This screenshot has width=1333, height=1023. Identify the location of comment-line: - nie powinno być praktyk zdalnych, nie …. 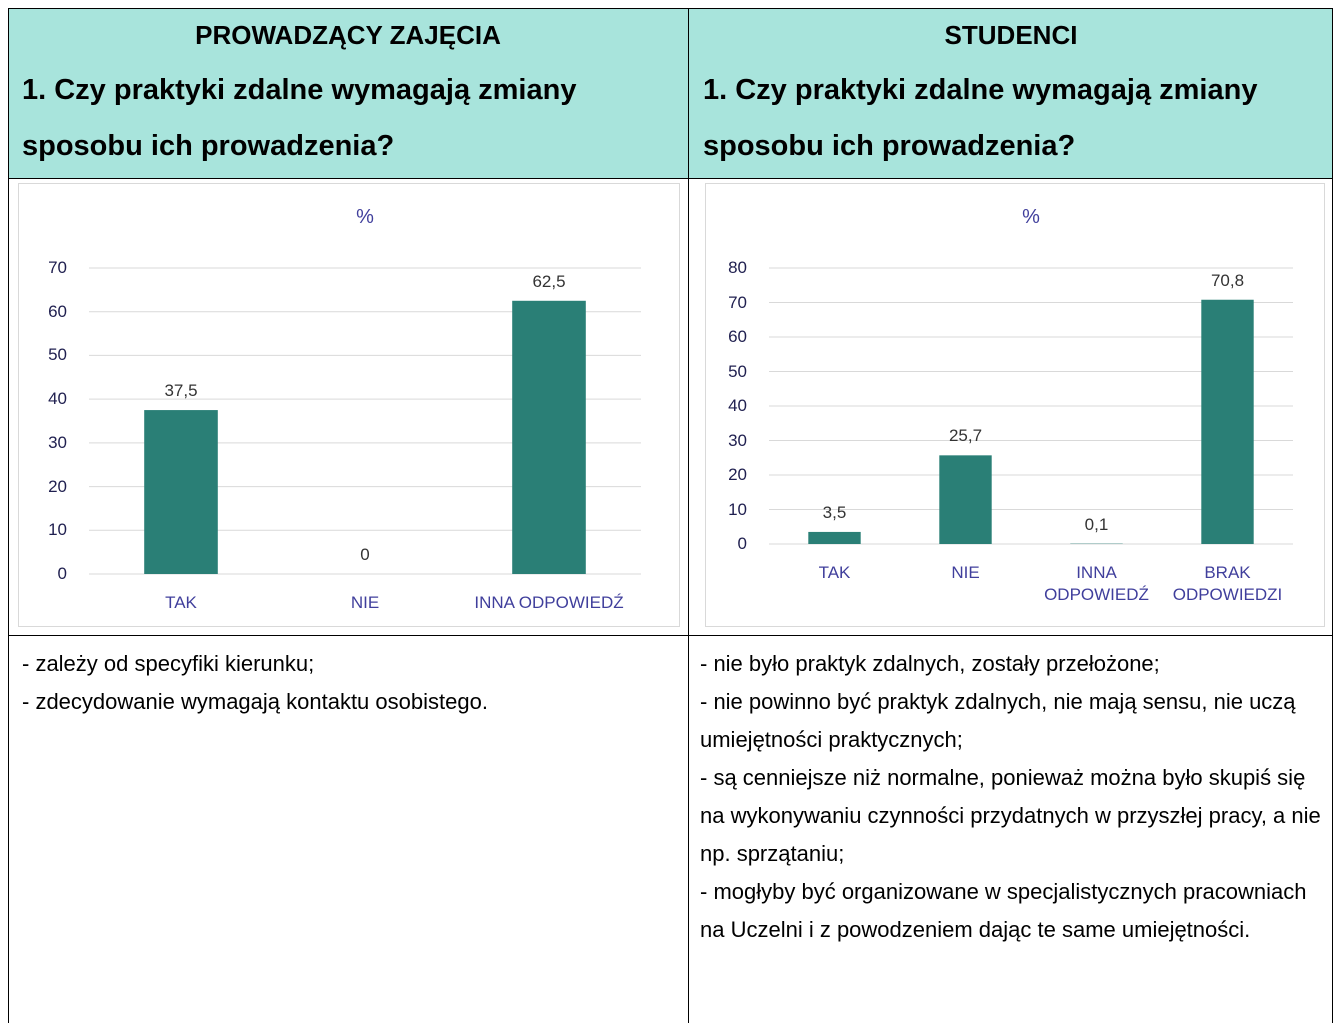
(998, 720).